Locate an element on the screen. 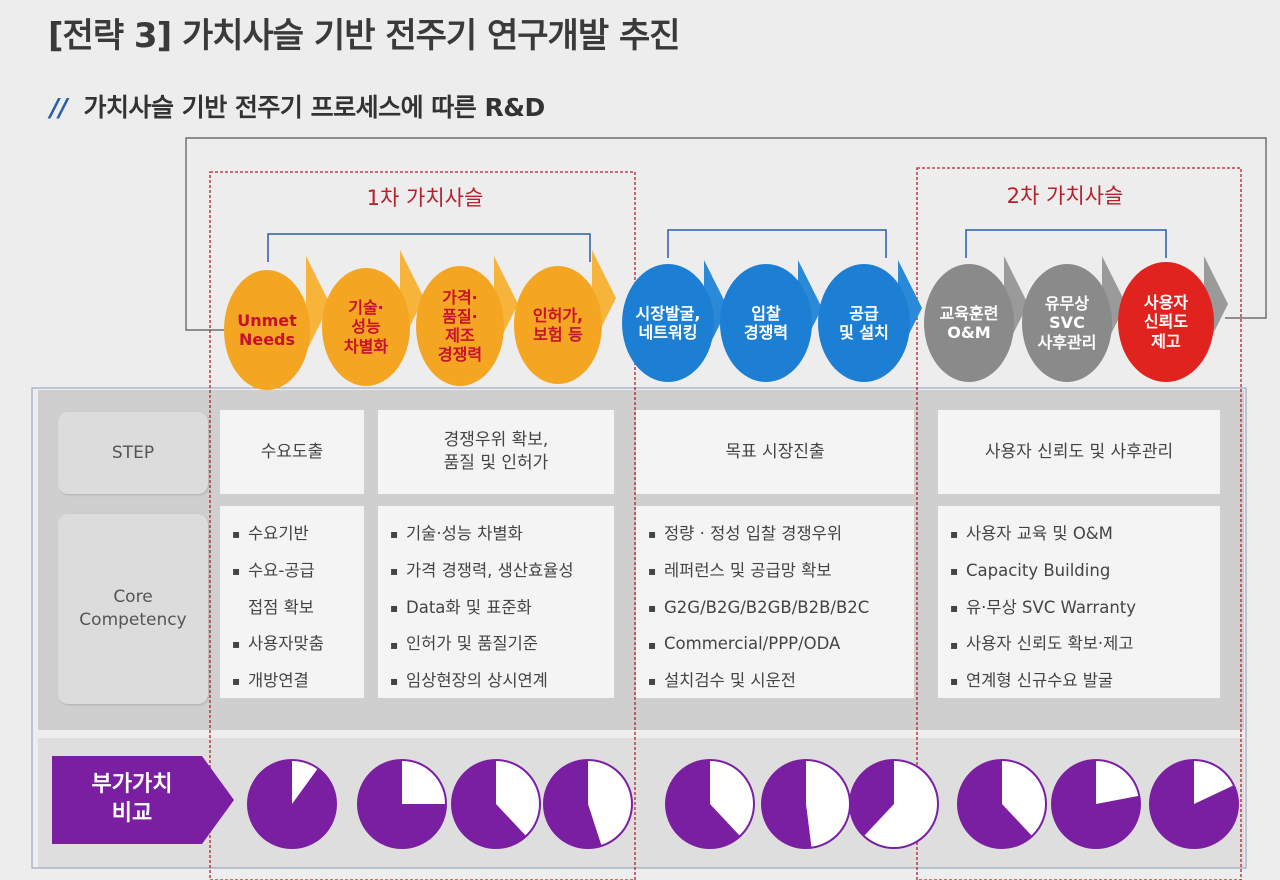 This screenshot has height=880, width=1280. list-item: ▪ 개방연결 is located at coordinates (270, 680).